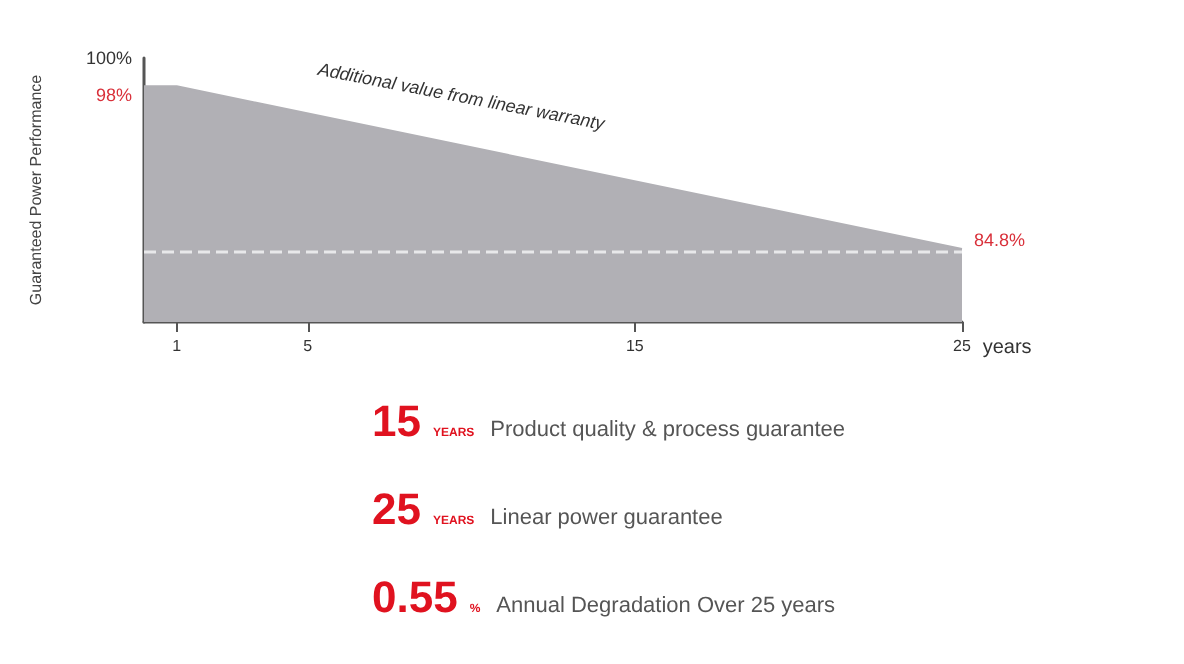 This screenshot has width=1184, height=664. What do you see at coordinates (606, 518) in the screenshot?
I see `text: Linear power guarantee` at bounding box center [606, 518].